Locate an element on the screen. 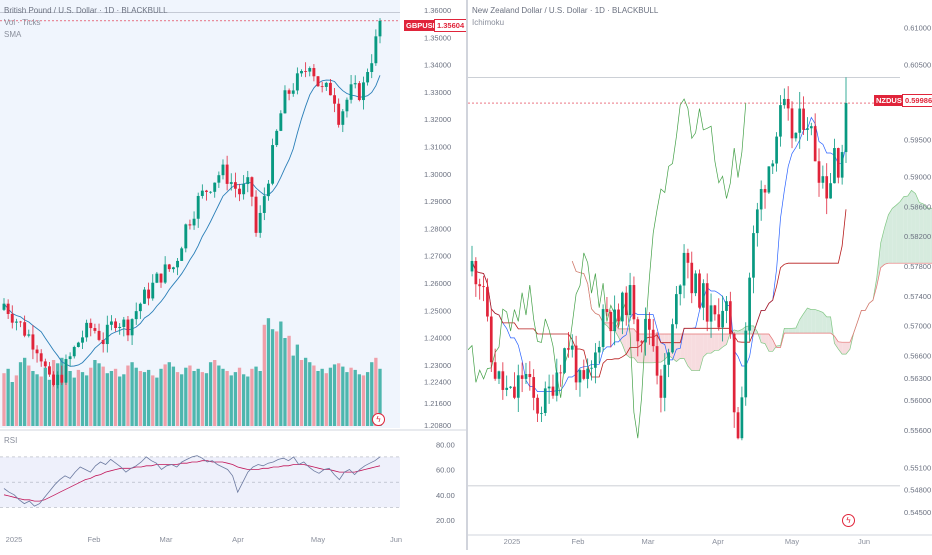 This screenshot has height=555, width=932. gbpusd-volume-legend: Vol · Ticks is located at coordinates (22, 22).